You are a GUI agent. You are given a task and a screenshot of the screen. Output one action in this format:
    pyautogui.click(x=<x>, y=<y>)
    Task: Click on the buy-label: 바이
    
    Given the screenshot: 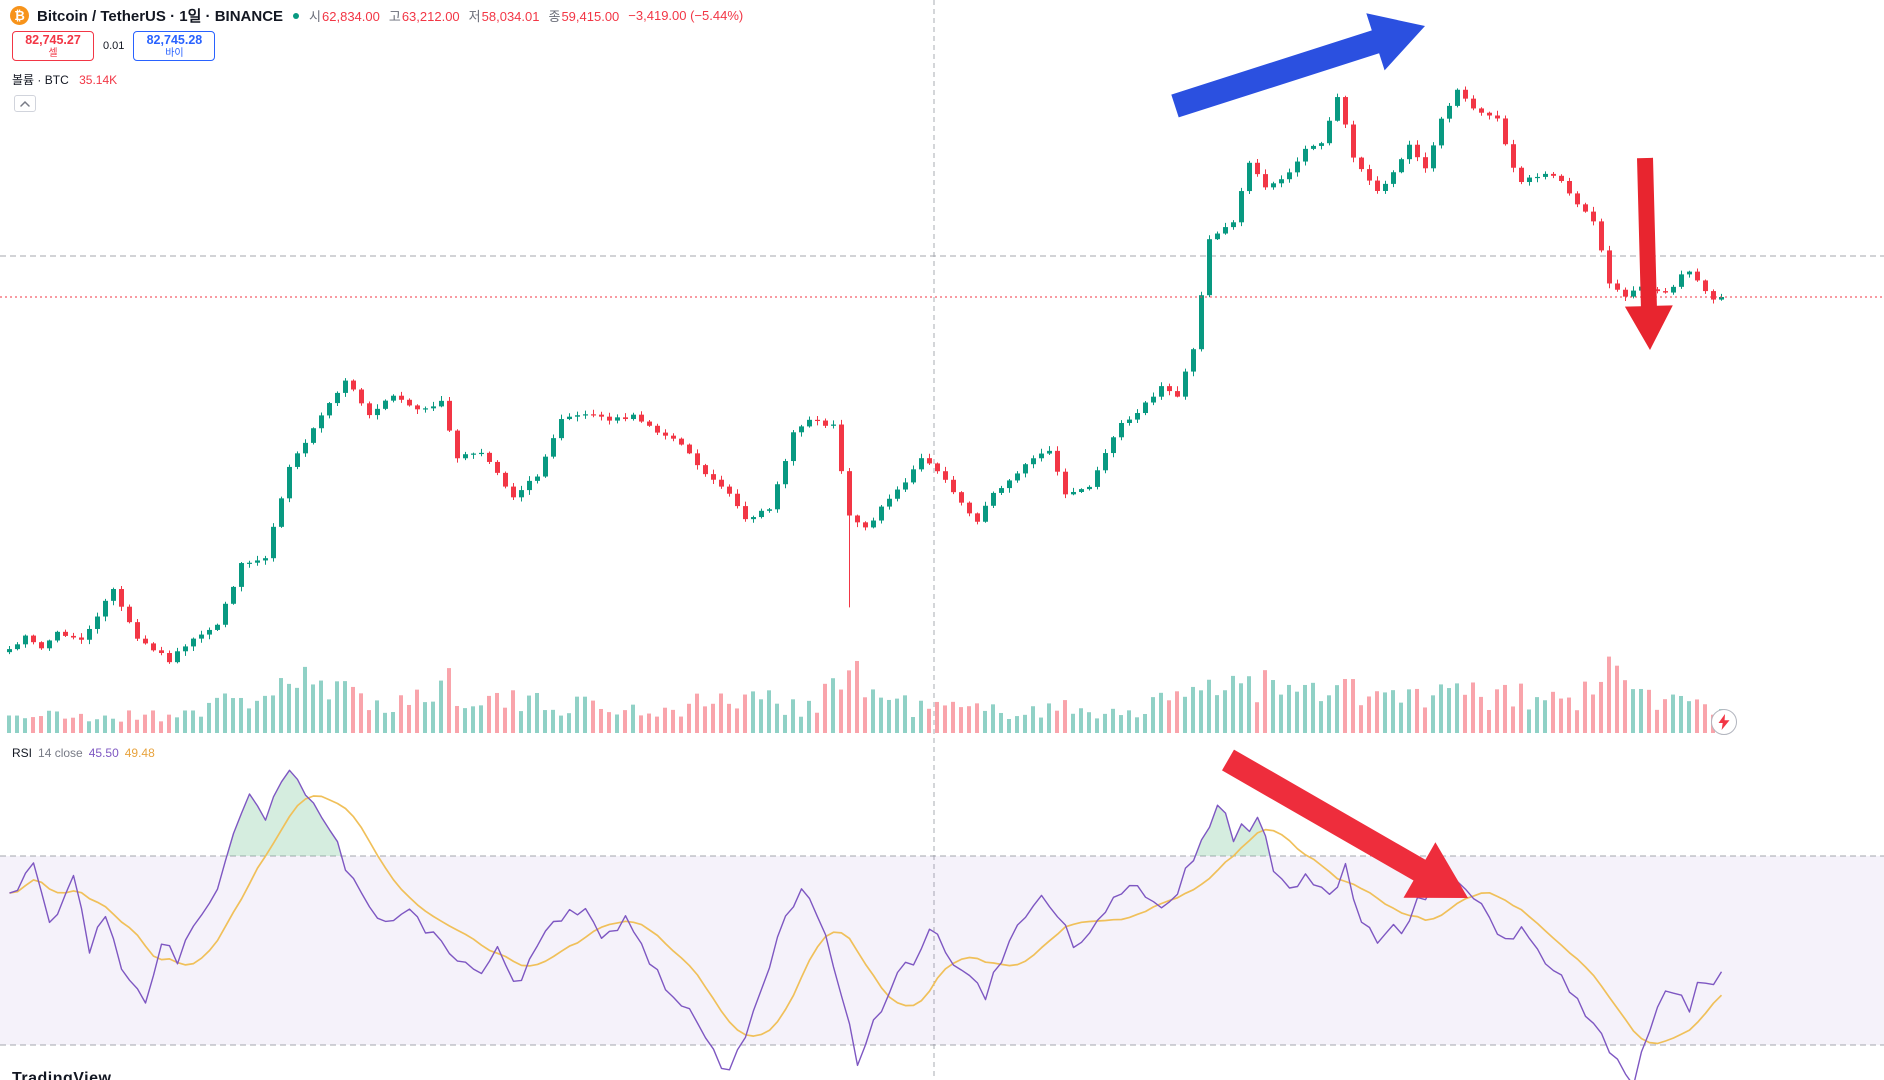 What is the action you would take?
    pyautogui.click(x=174, y=53)
    